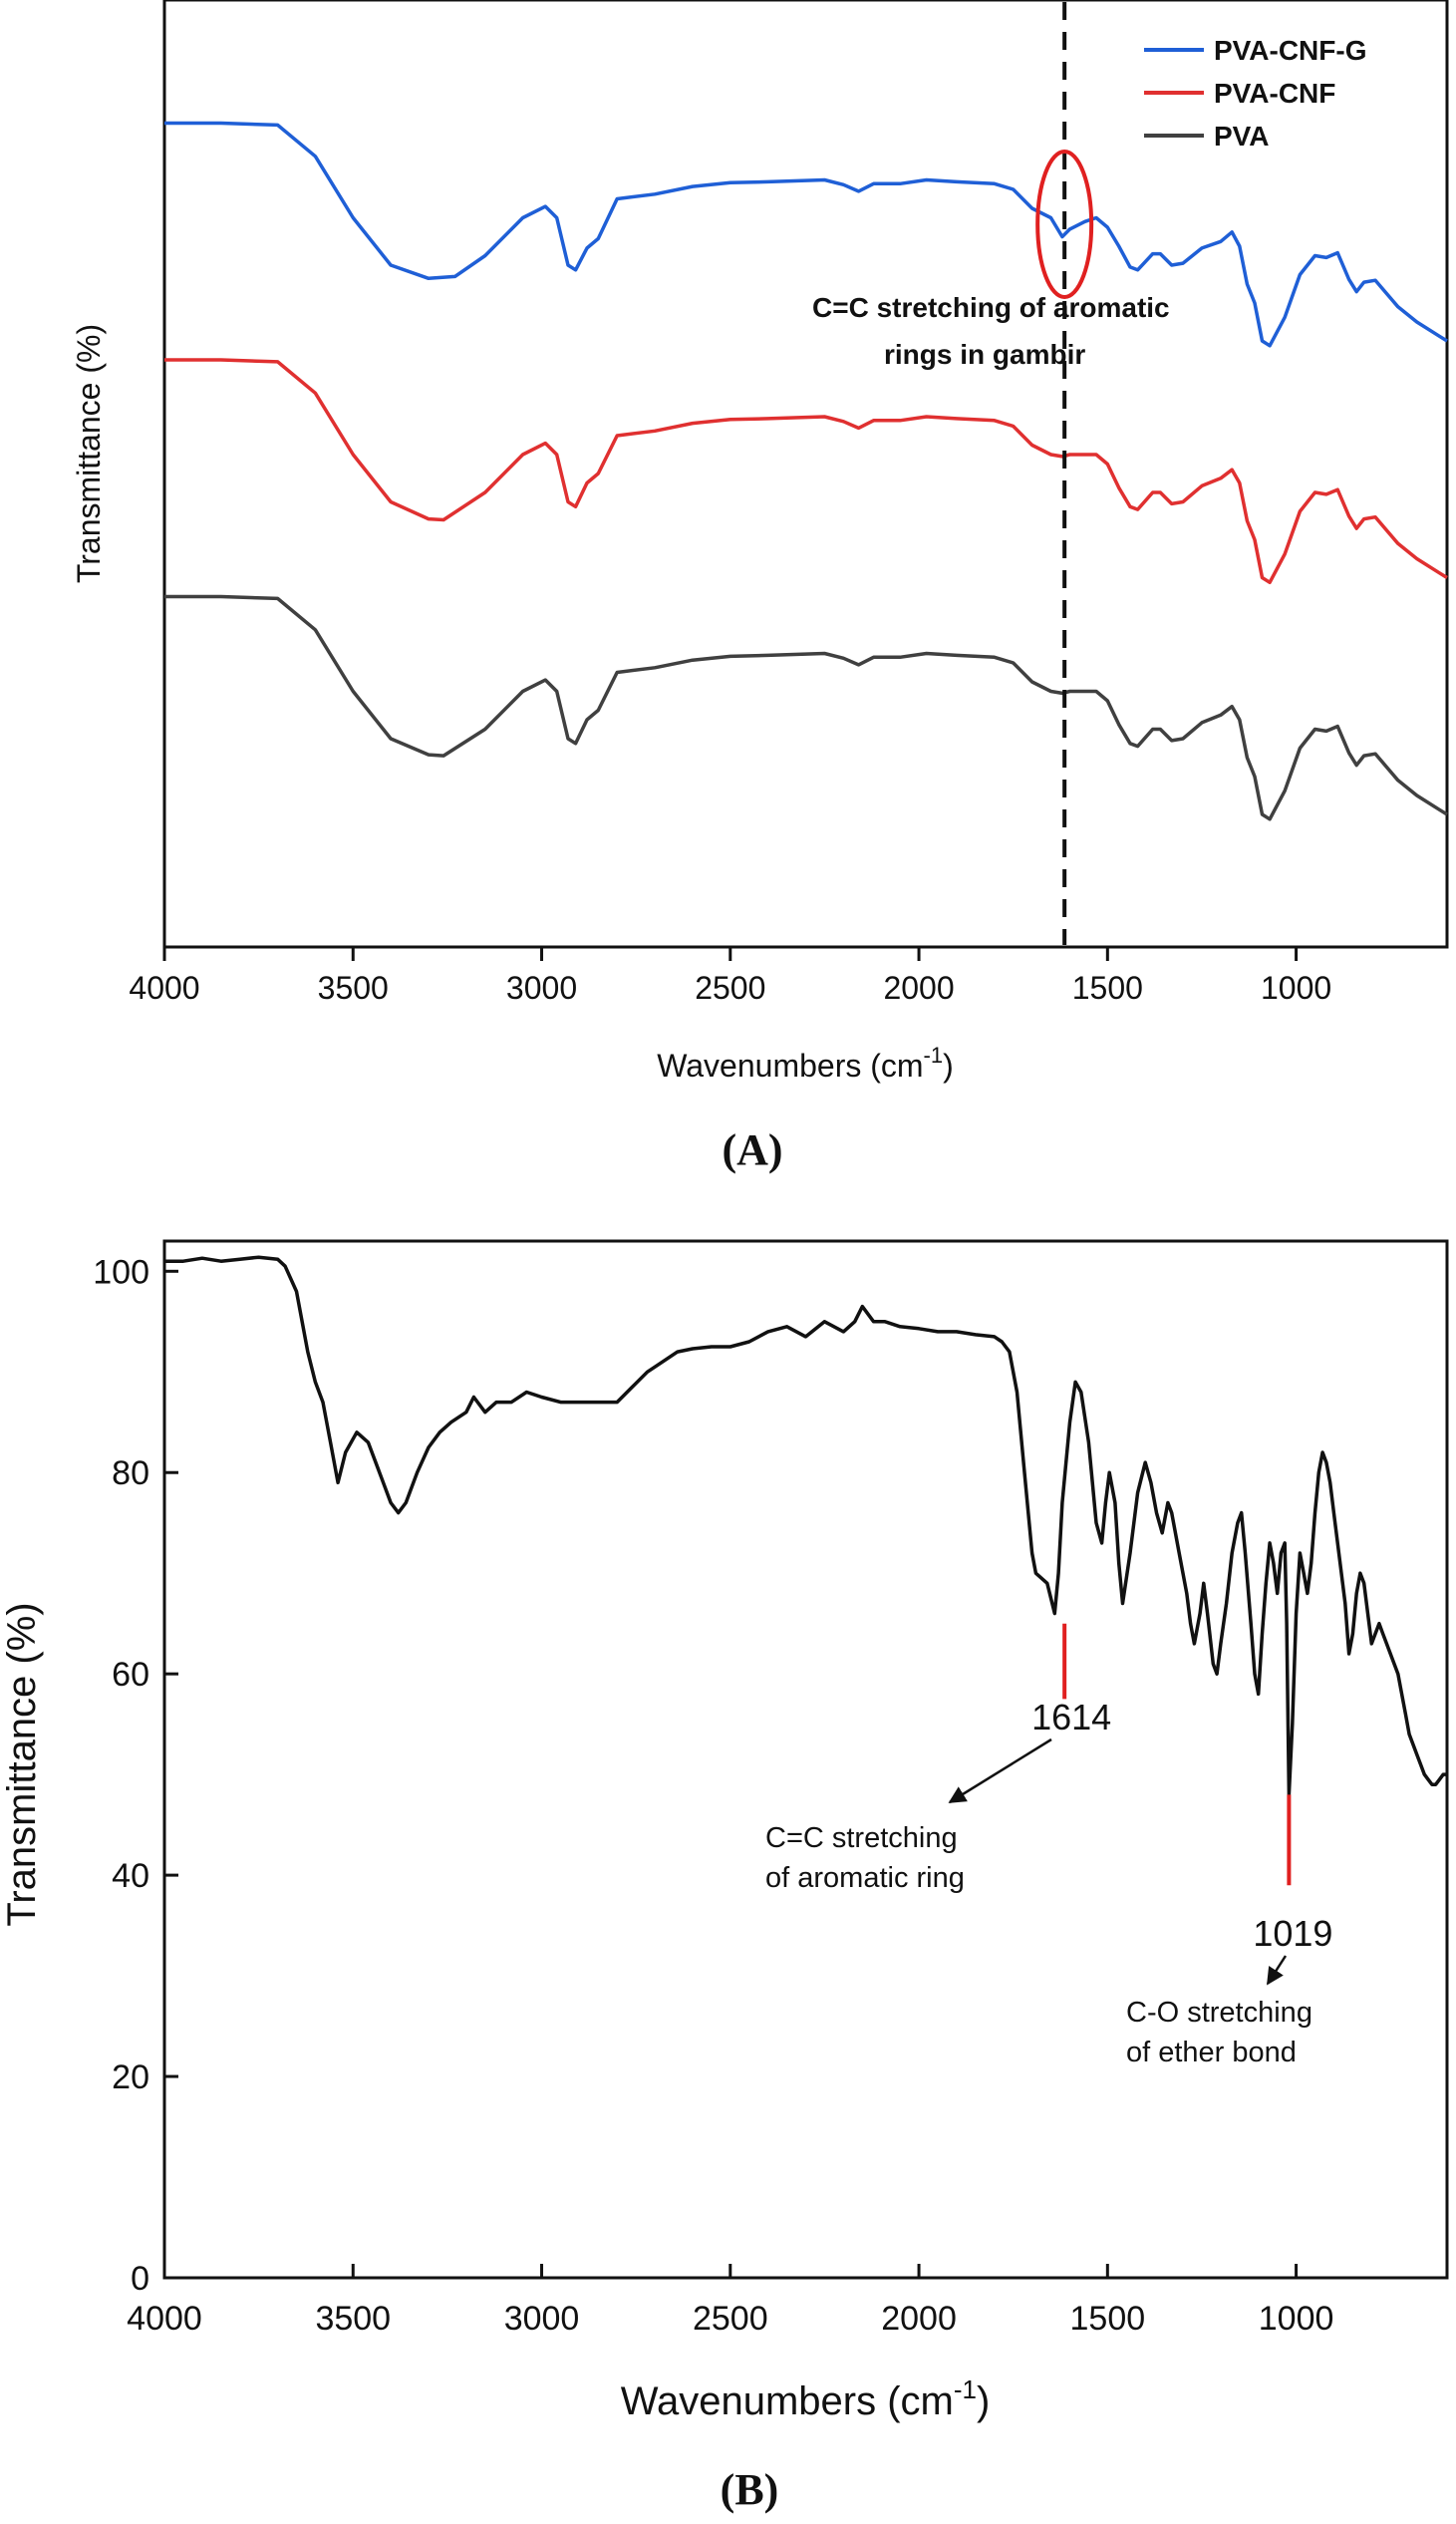 The width and height of the screenshot is (1456, 2524). What do you see at coordinates (353, 988) in the screenshot?
I see `panel-a-x-tick-label: 3500` at bounding box center [353, 988].